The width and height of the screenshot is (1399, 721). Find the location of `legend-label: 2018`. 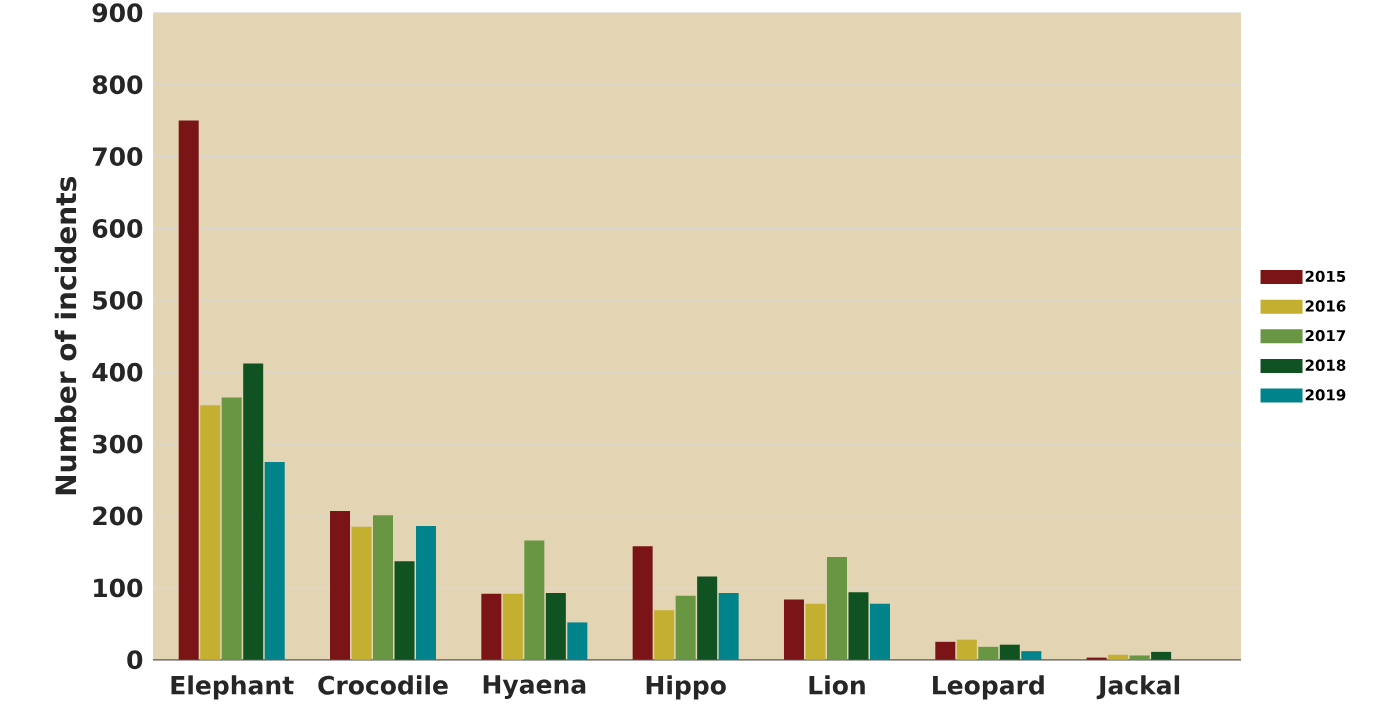

legend-label: 2018 is located at coordinates (1325, 365).